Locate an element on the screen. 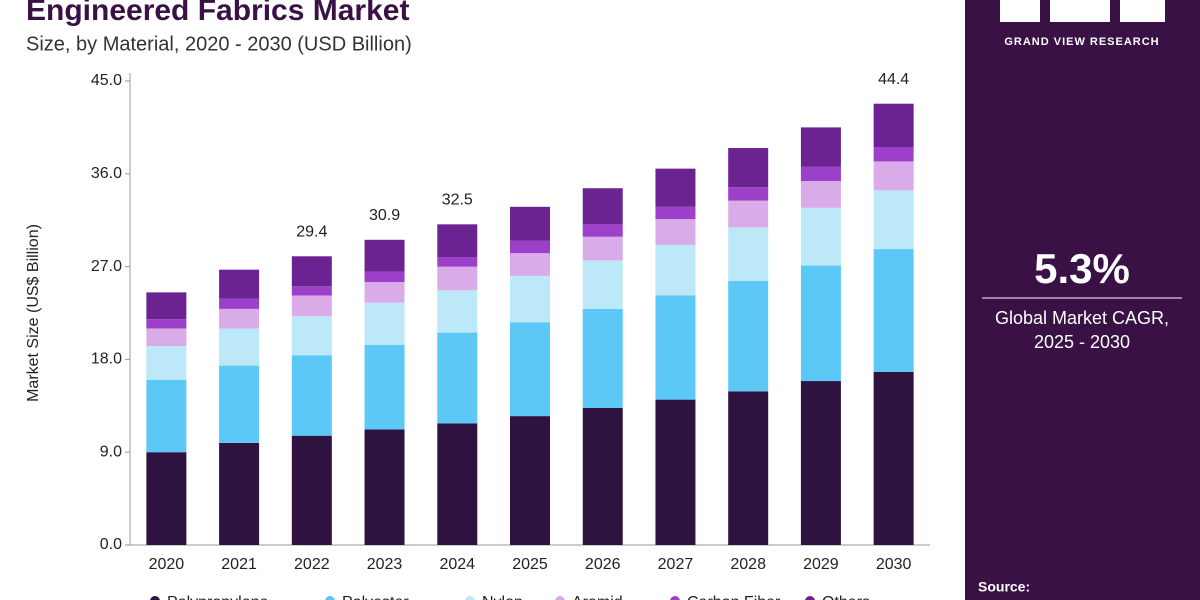 This screenshot has width=1200, height=600. x-tick-label: 2028 is located at coordinates (748, 564).